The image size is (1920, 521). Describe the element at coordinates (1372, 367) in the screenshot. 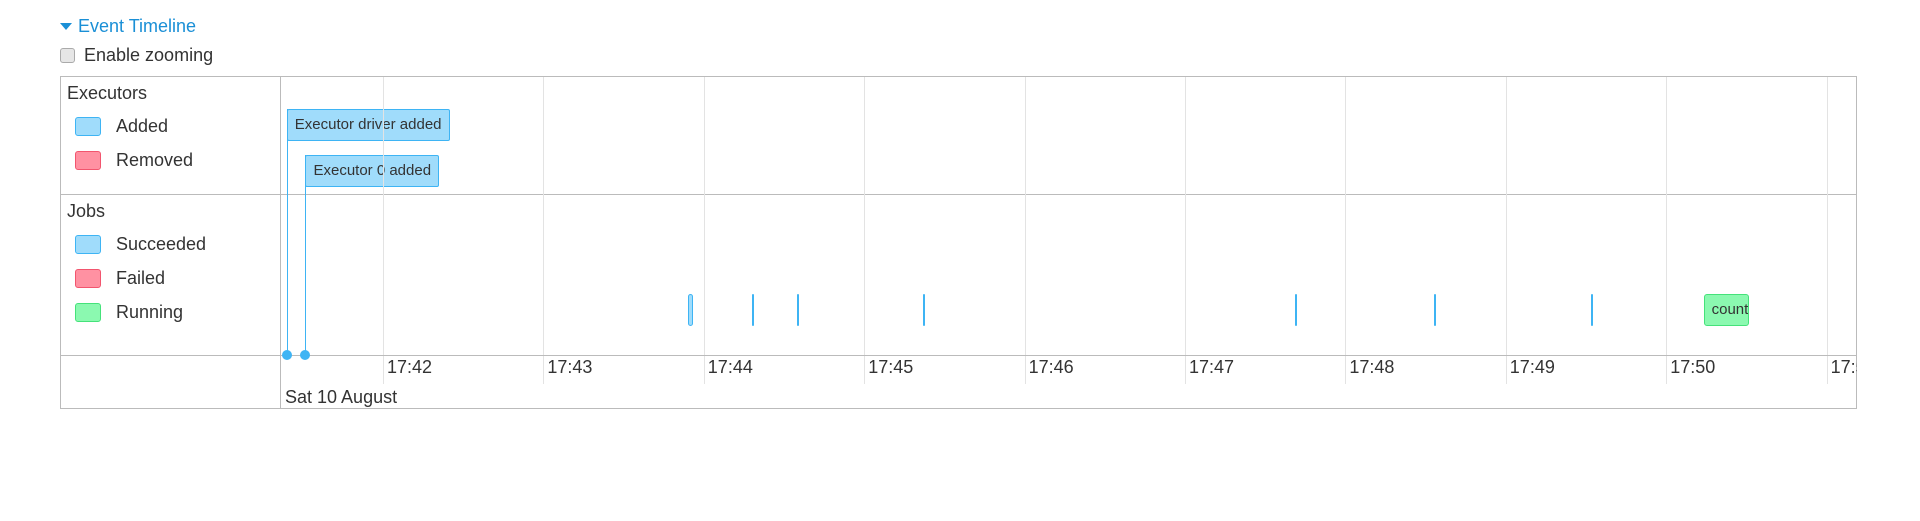

I see `axis-tick-label: 17:48` at that location.